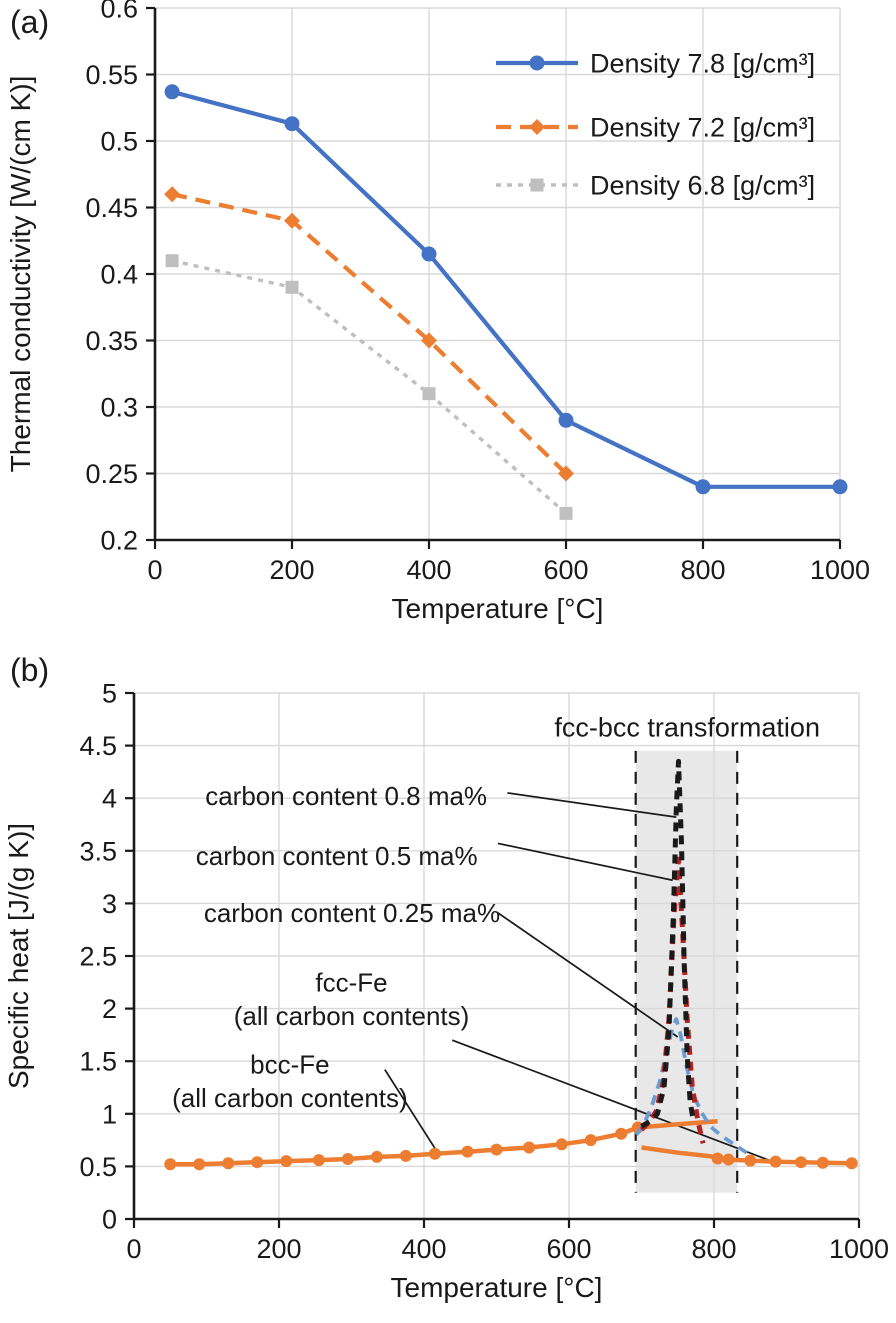  What do you see at coordinates (289, 1064) in the screenshot?
I see `annotation-bcc-label-1: bcc-Fe` at bounding box center [289, 1064].